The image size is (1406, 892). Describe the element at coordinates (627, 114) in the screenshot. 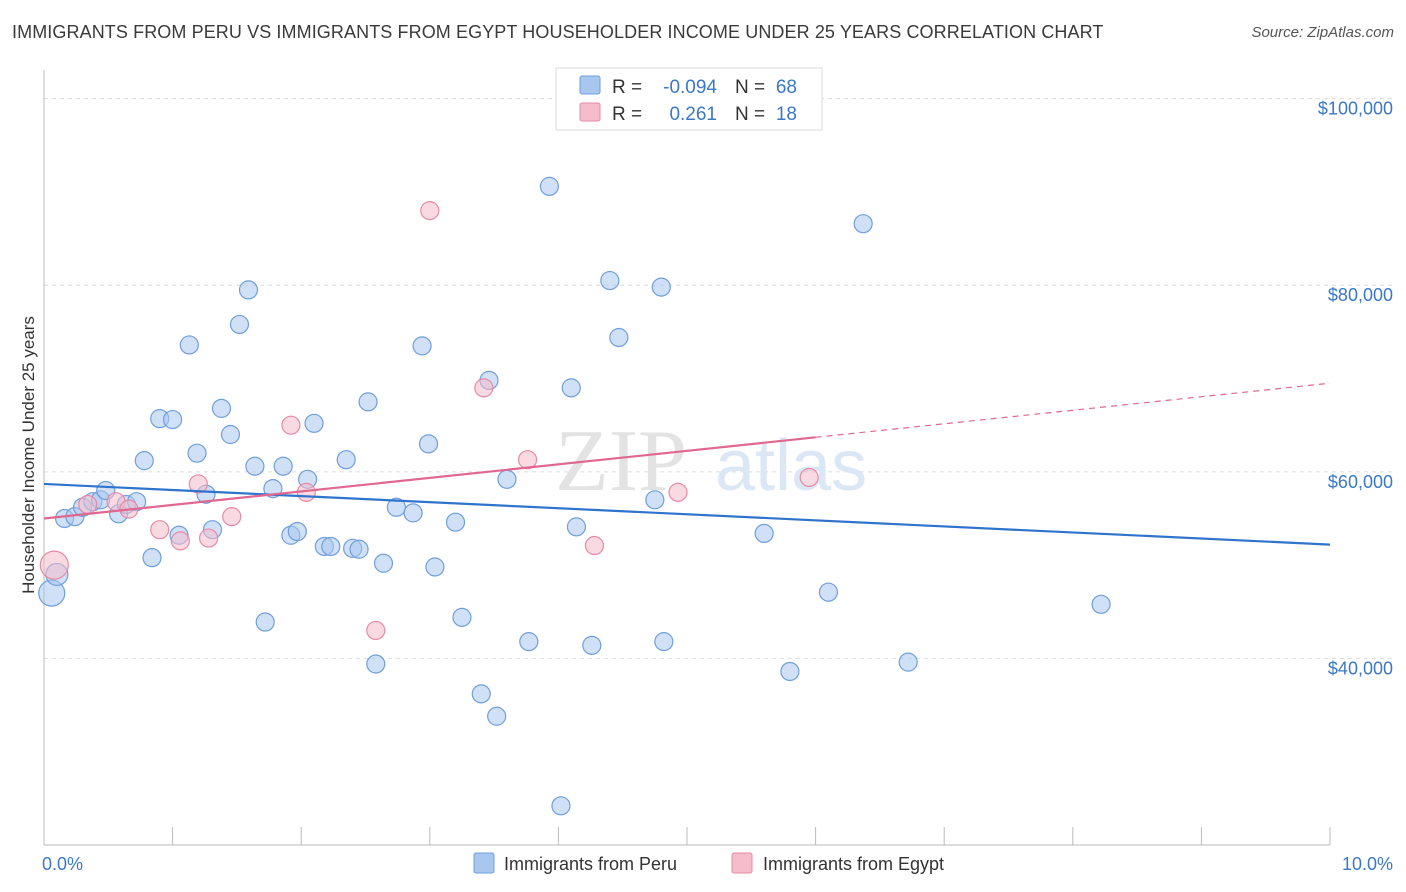

I see `legend-egypt-r-label: R =` at that location.